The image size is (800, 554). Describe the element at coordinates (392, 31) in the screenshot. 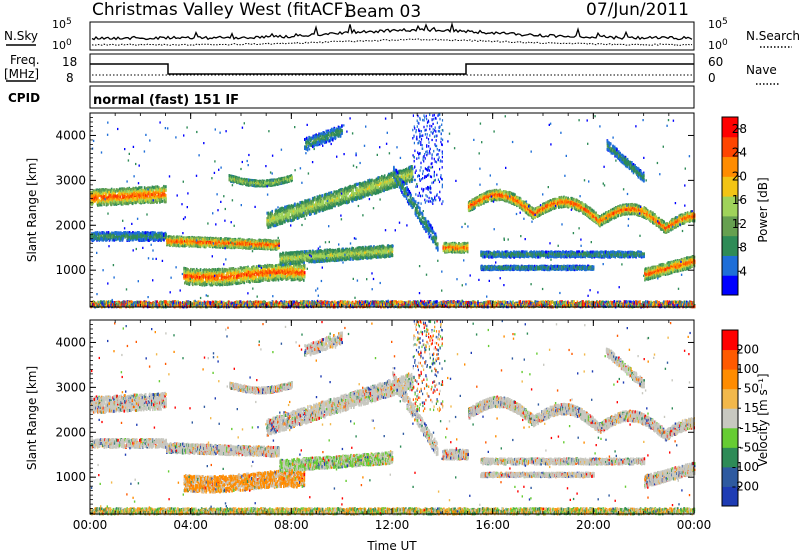

I see `nsky-line` at that location.